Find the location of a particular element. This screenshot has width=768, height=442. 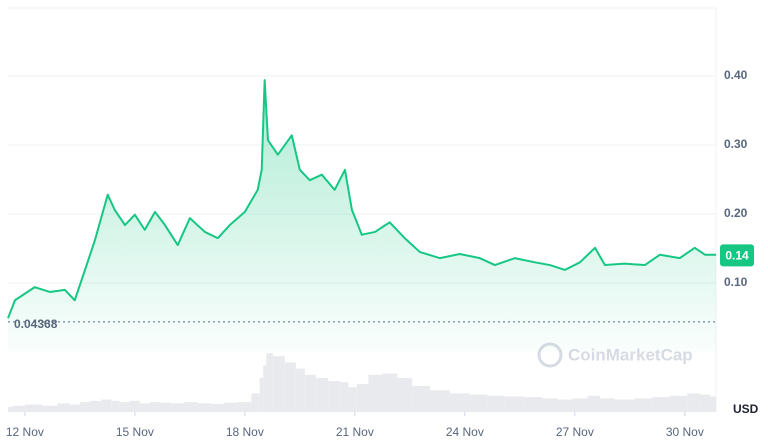

x-tick-label: 24 Nov is located at coordinates (465, 432).